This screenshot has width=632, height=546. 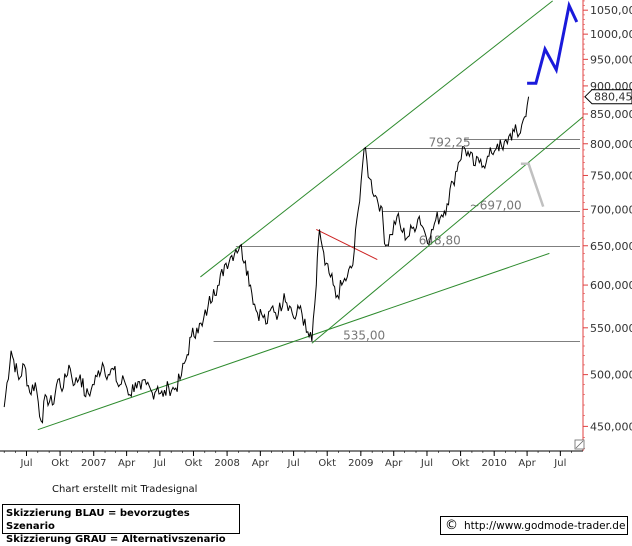 I want to click on copyright-icon: ©, so click(x=451, y=525).